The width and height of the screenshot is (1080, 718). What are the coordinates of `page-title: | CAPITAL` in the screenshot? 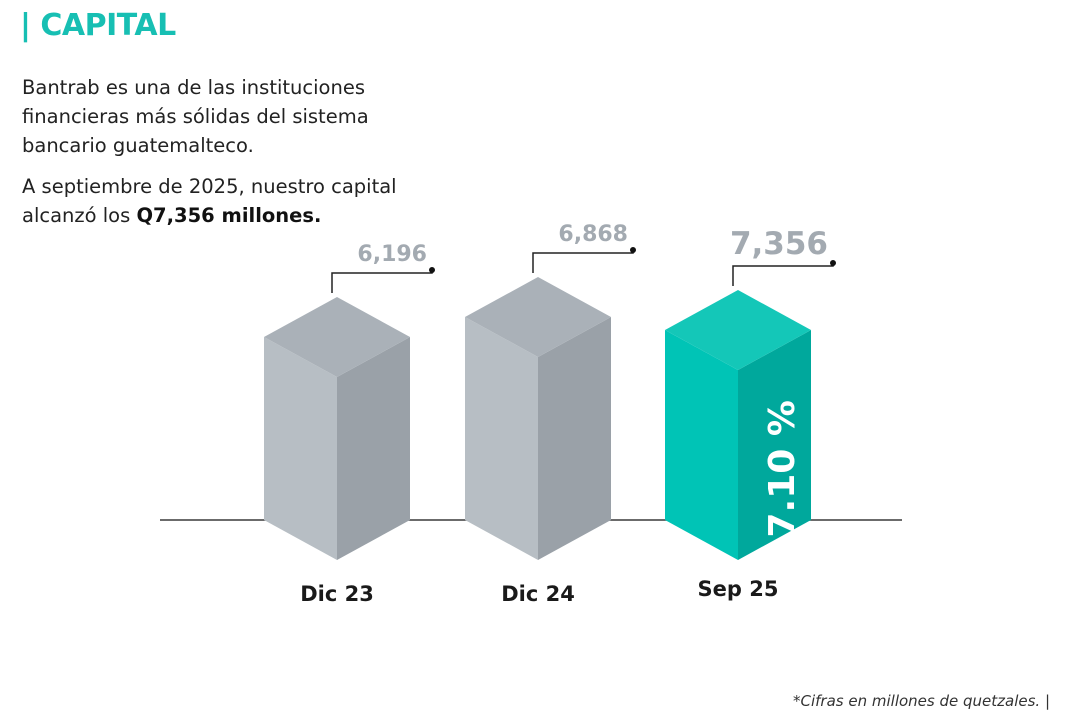 It's located at (98, 25).